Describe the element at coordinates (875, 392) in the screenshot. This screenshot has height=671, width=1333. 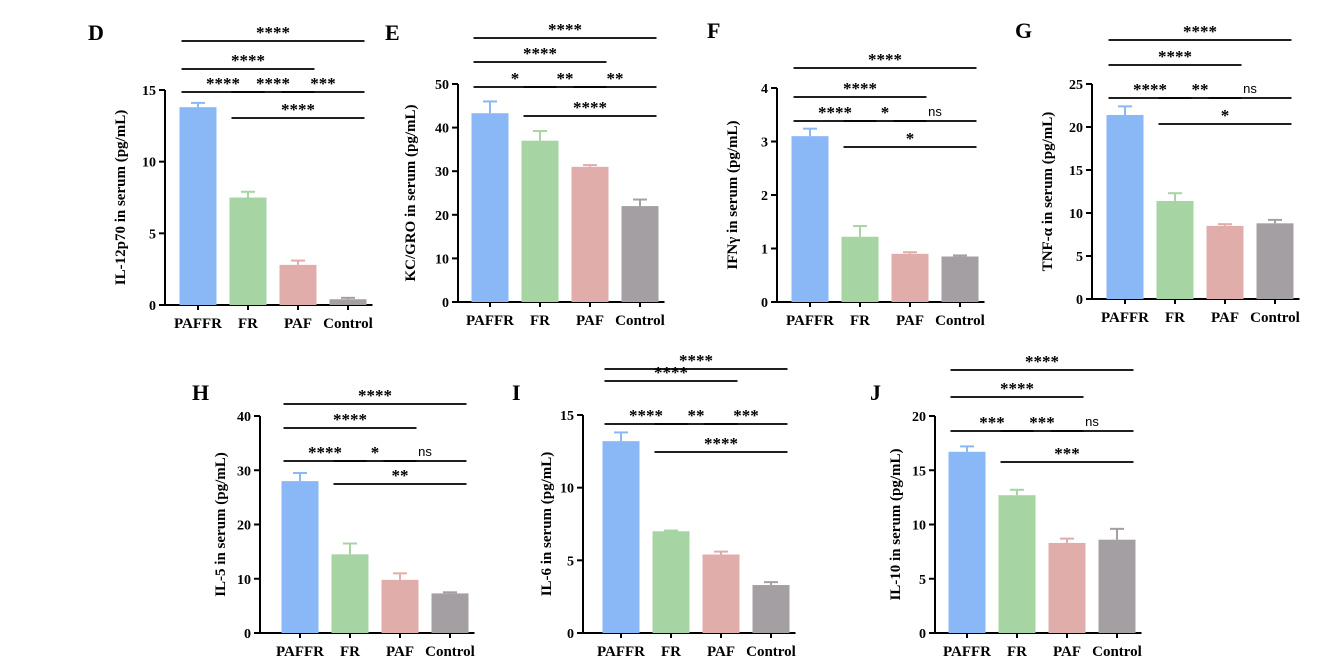
I see `panel-letter: J` at that location.